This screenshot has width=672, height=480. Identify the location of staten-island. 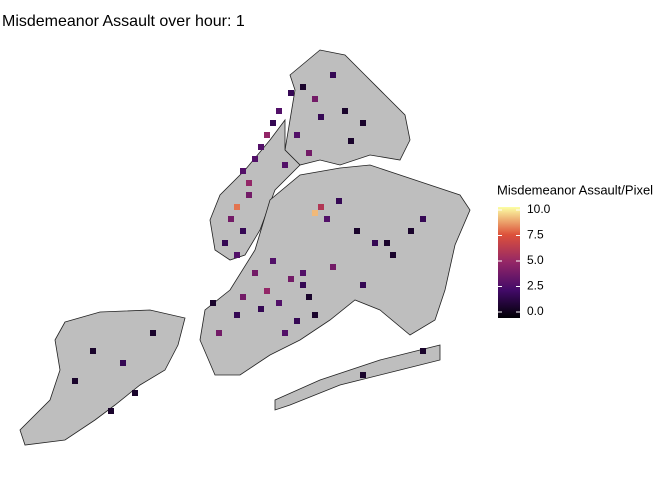
(102, 377).